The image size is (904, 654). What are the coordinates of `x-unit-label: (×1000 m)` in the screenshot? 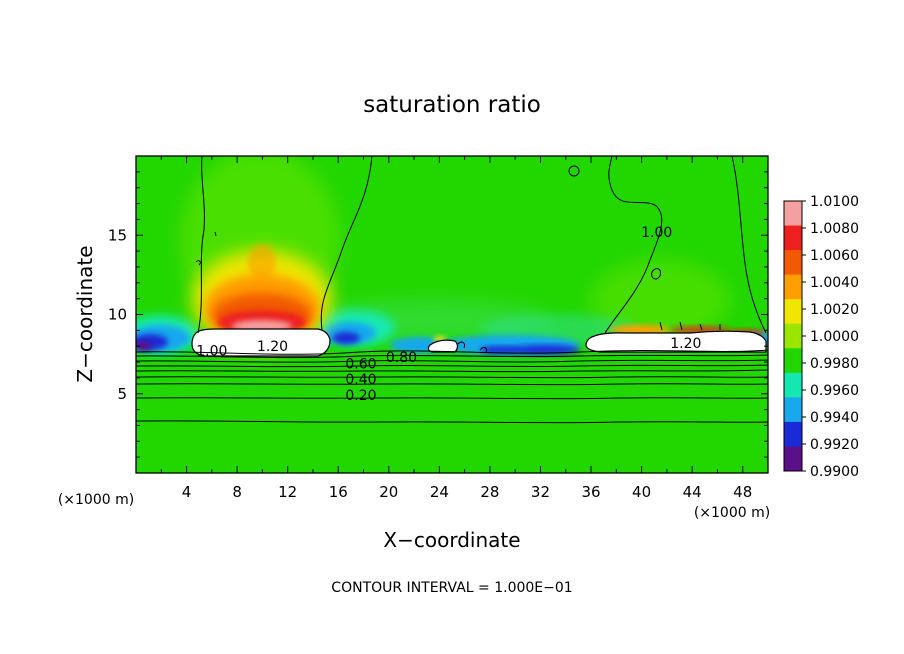 It's located at (732, 513).